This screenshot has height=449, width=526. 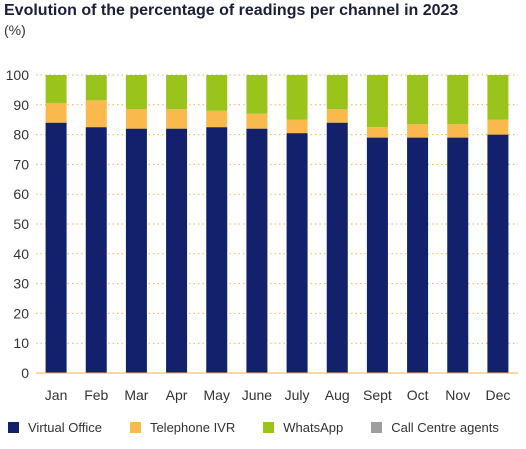 I want to click on legend-item-call-centre-agents: Call Centre agents, so click(x=435, y=427).